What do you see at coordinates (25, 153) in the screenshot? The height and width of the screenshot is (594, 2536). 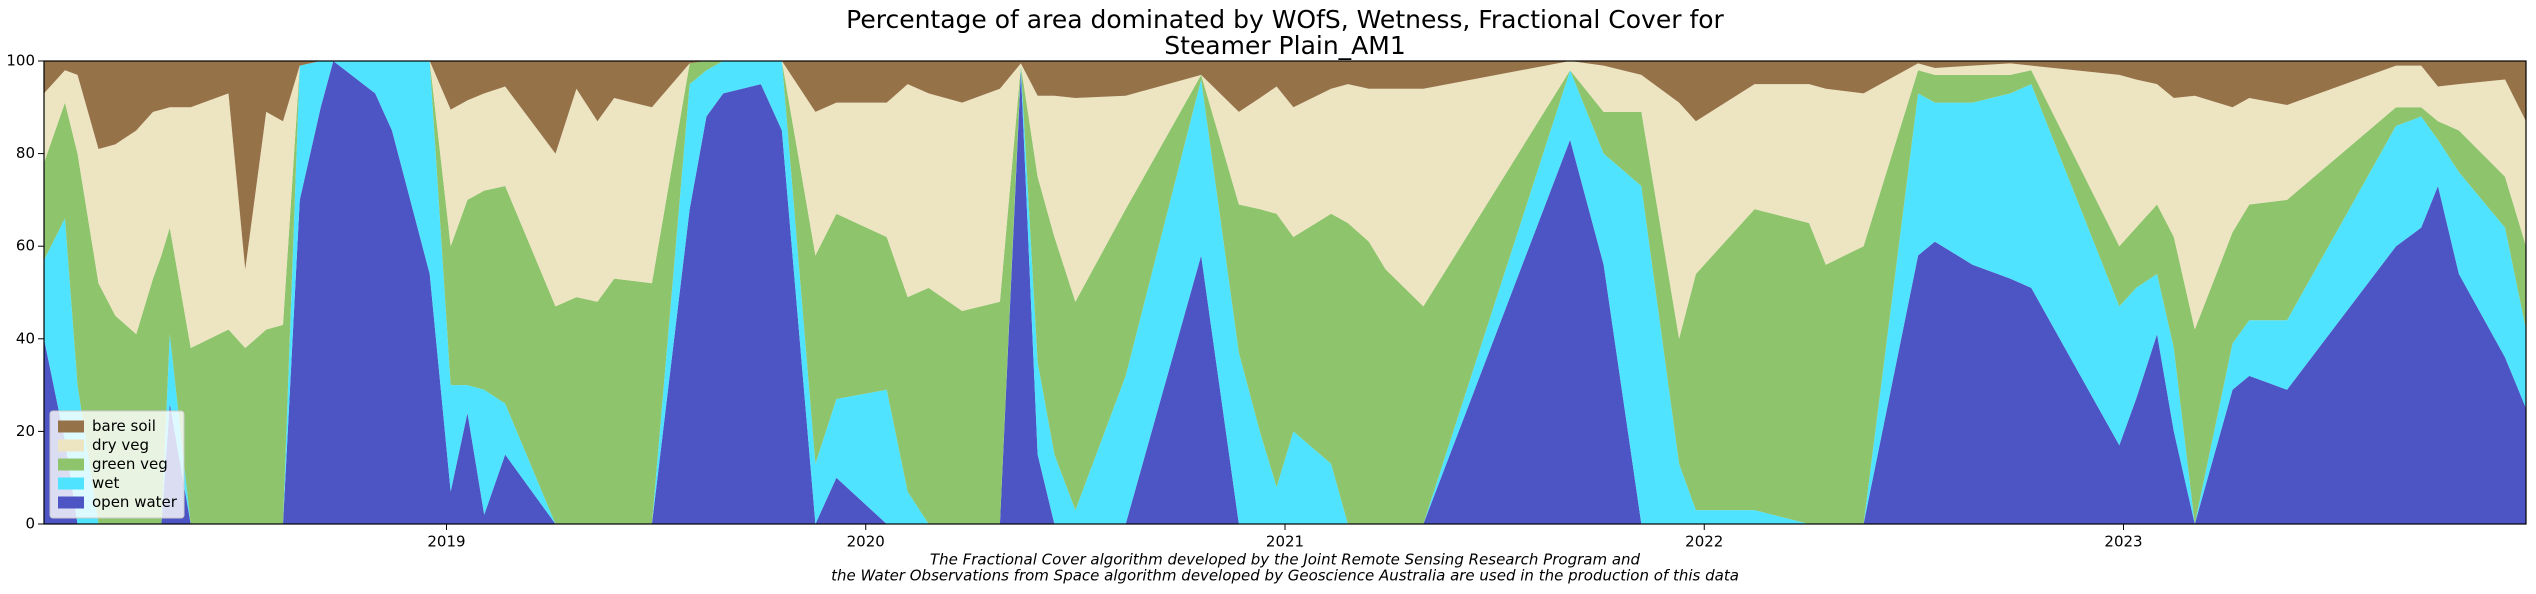 I see `y-tick-label: 80` at bounding box center [25, 153].